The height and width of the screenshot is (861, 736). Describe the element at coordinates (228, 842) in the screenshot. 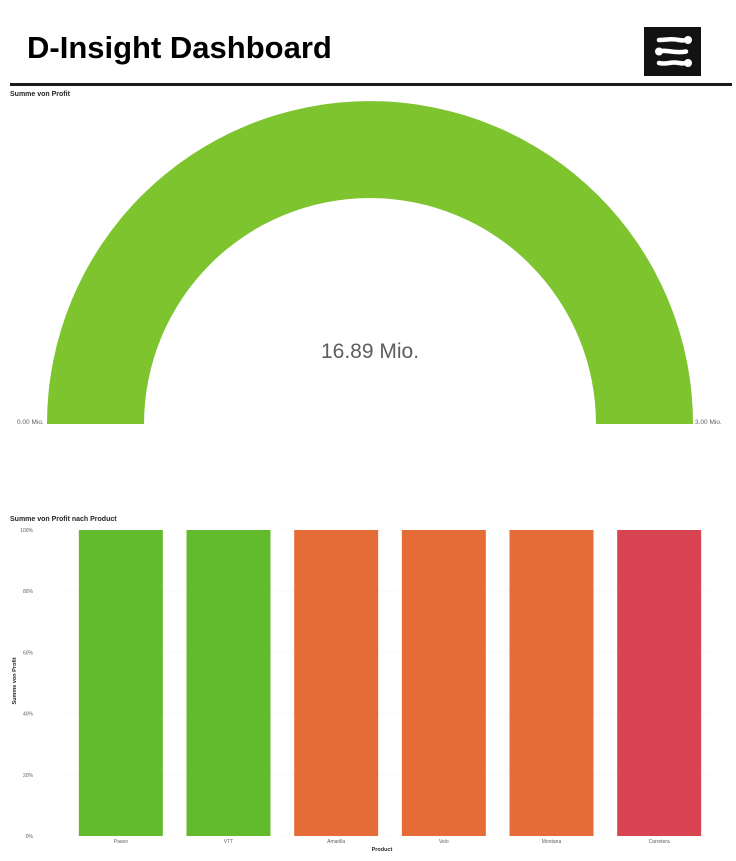

I see `x-tick-label: VTT` at that location.